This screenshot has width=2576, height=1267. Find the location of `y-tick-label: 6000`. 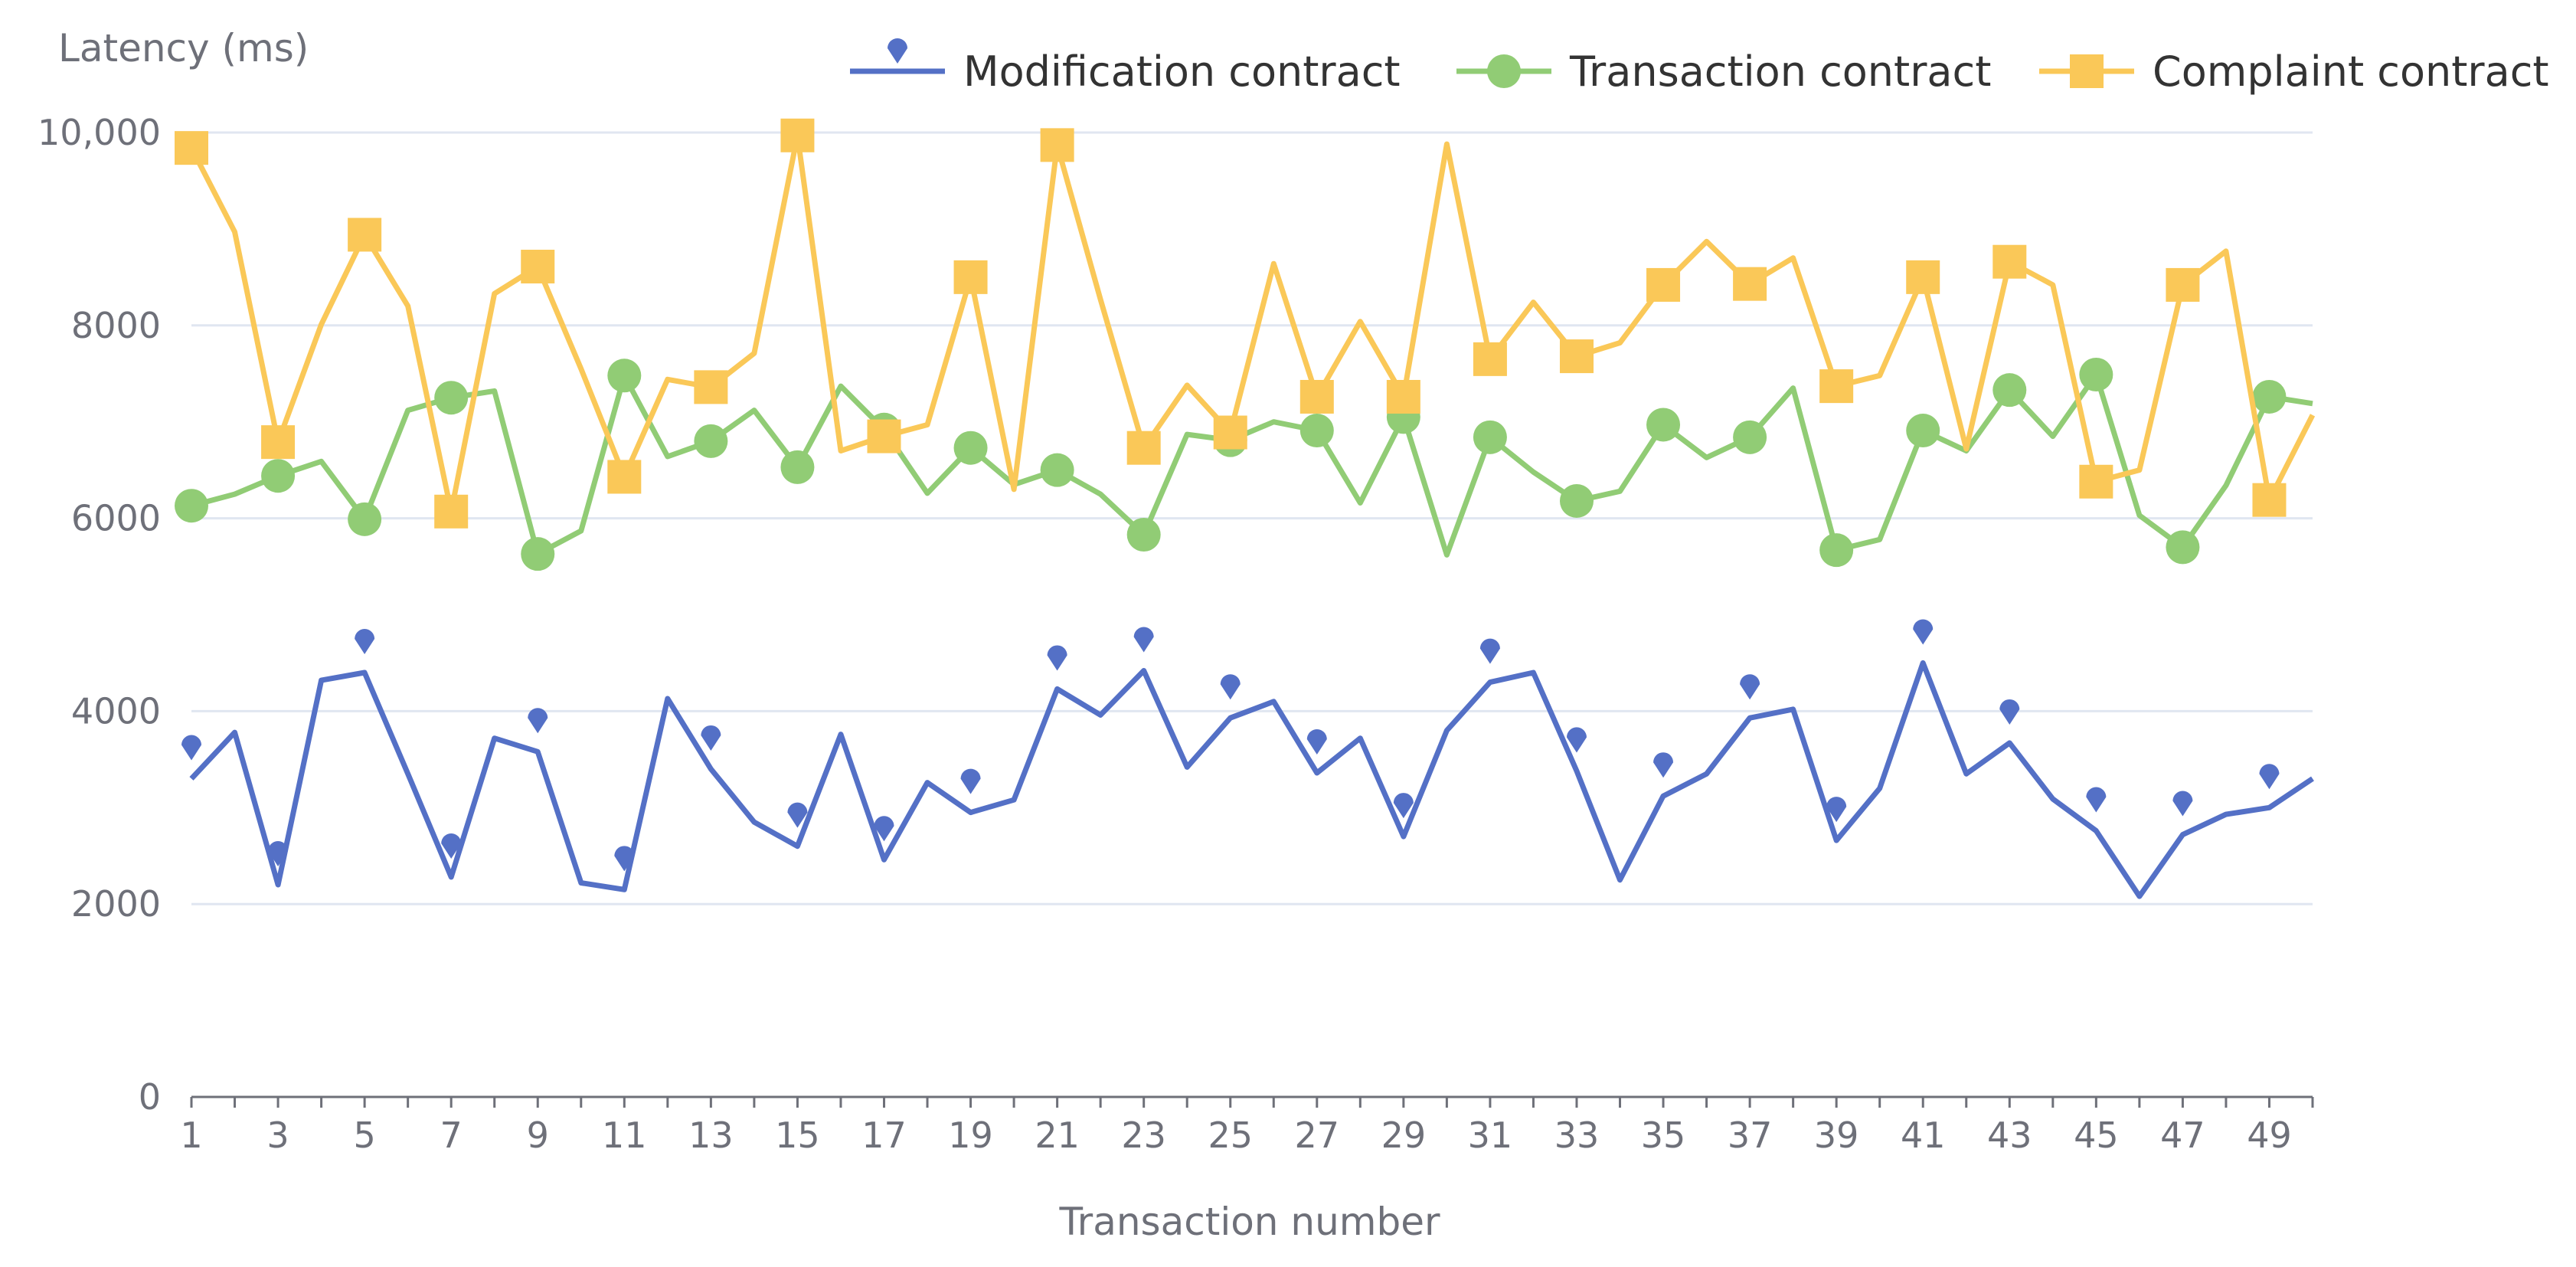

y-tick-label: 6000 is located at coordinates (116, 518).